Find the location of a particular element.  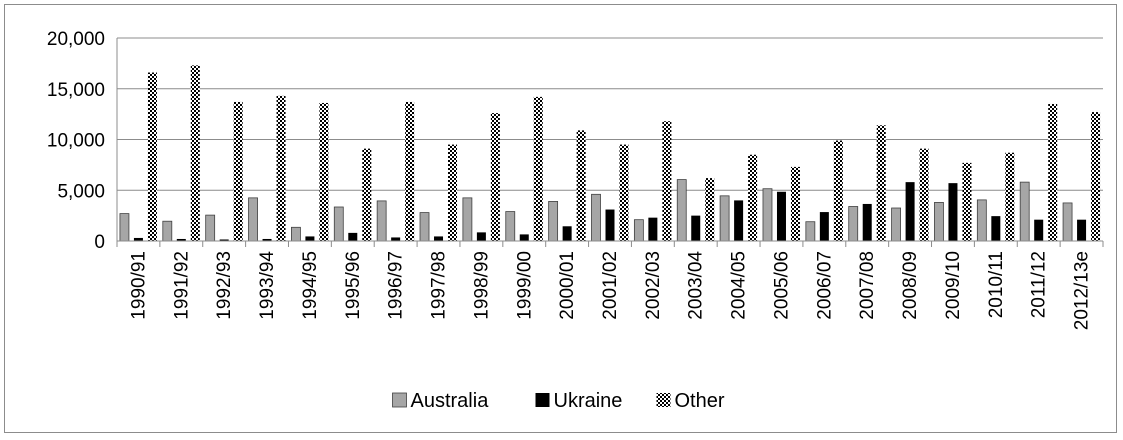

x-tick-label: 1991/92 is located at coordinates (181, 285).